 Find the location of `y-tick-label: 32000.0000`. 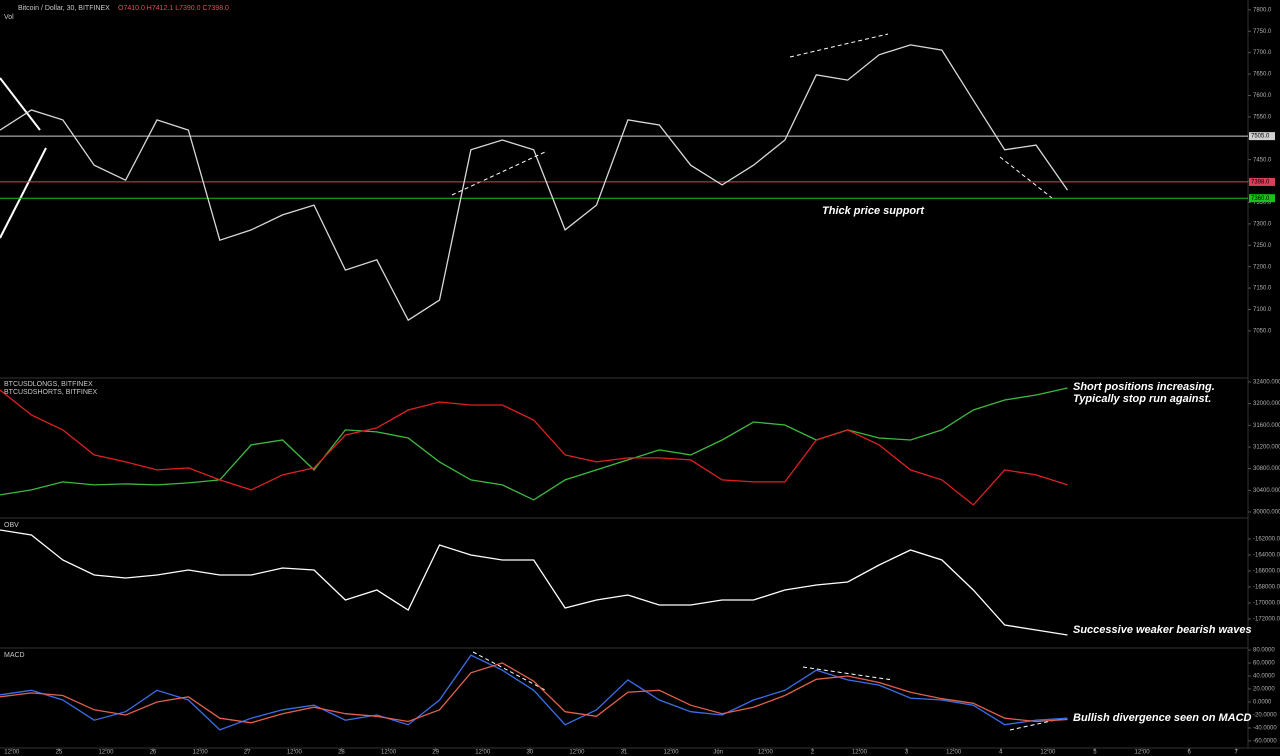

y-tick-label: 32000.0000 is located at coordinates (1266, 404).